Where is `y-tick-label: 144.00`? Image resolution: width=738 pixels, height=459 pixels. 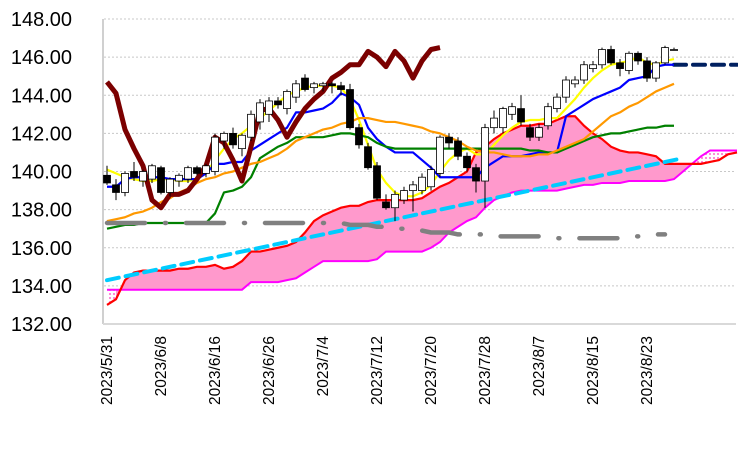 y-tick-label: 144.00 is located at coordinates (41, 96).